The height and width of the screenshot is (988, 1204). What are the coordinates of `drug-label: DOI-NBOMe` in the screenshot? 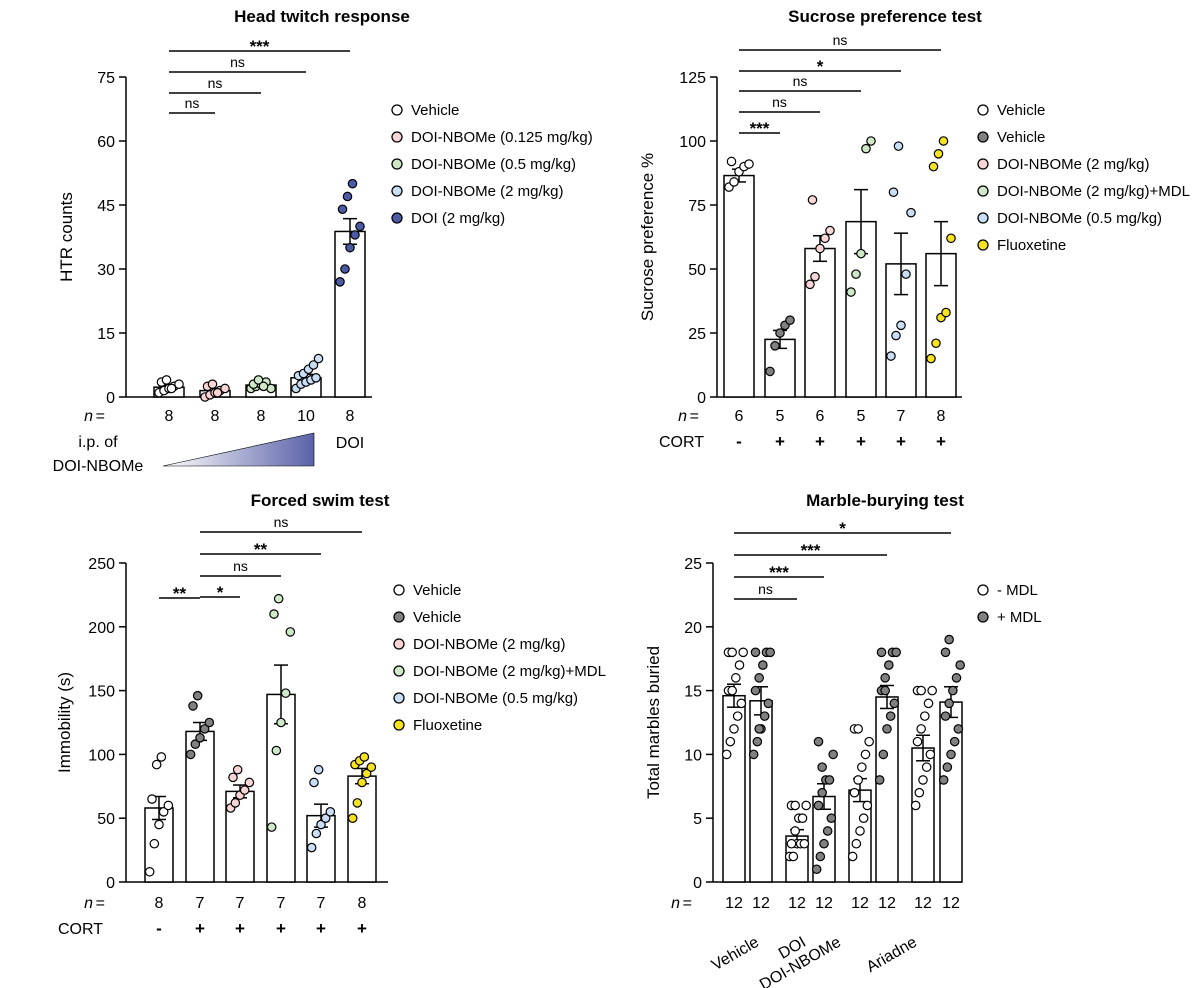 It's located at (98, 466).